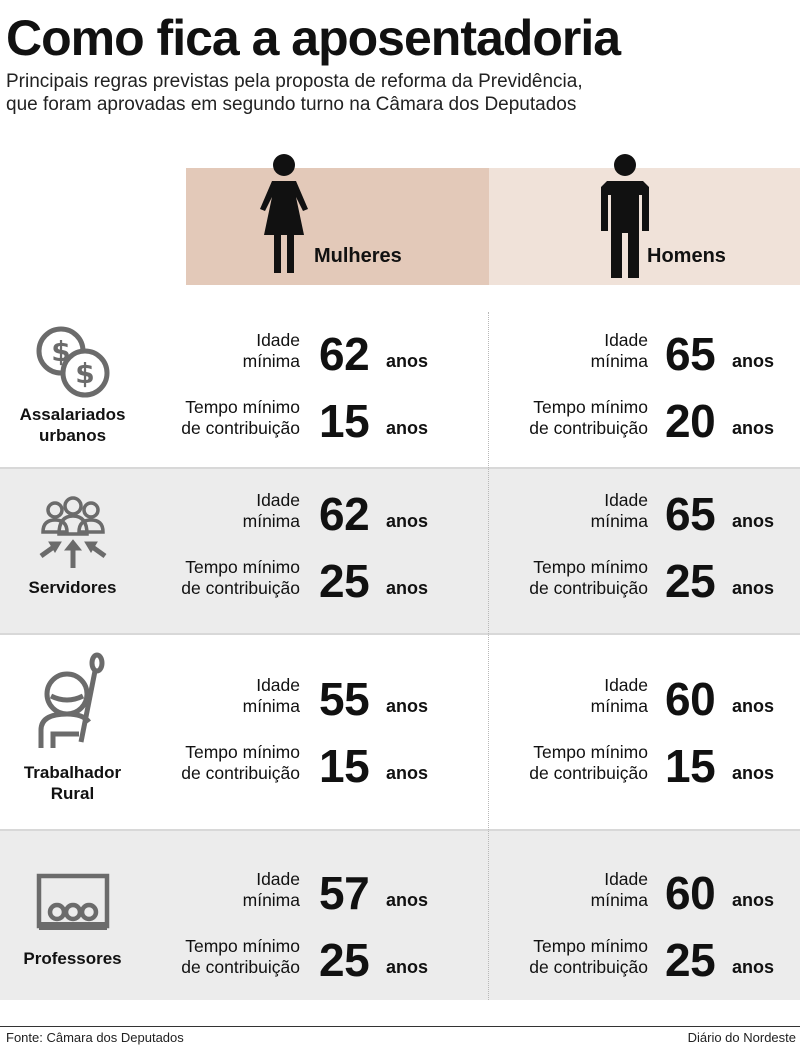 The image size is (800, 1048). Describe the element at coordinates (690, 766) in the screenshot. I see `men-tempo-value: 15` at that location.